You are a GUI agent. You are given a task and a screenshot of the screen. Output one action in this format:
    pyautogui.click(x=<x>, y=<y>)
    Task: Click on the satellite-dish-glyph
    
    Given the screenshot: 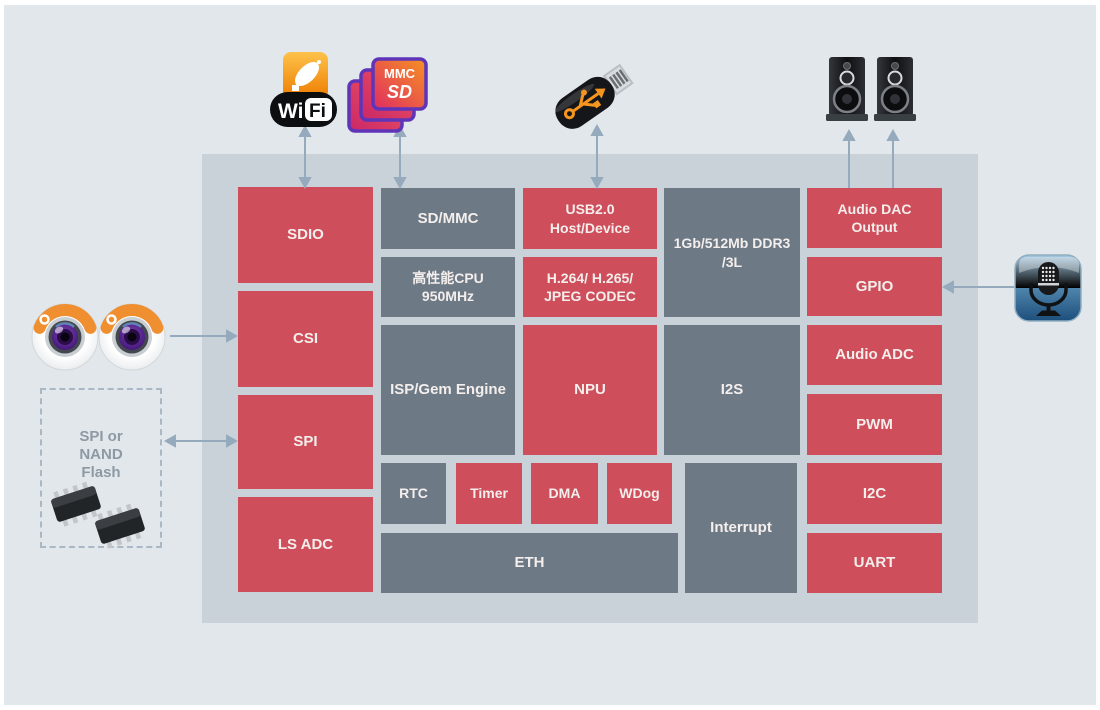 What is the action you would take?
    pyautogui.click(x=306, y=75)
    